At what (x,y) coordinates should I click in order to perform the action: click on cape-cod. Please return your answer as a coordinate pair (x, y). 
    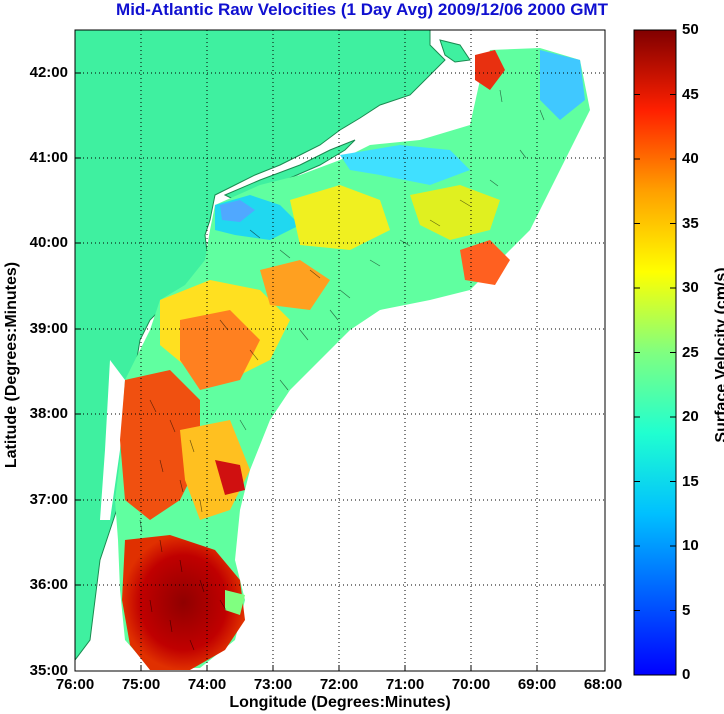
    Looking at the image, I should click on (455, 51).